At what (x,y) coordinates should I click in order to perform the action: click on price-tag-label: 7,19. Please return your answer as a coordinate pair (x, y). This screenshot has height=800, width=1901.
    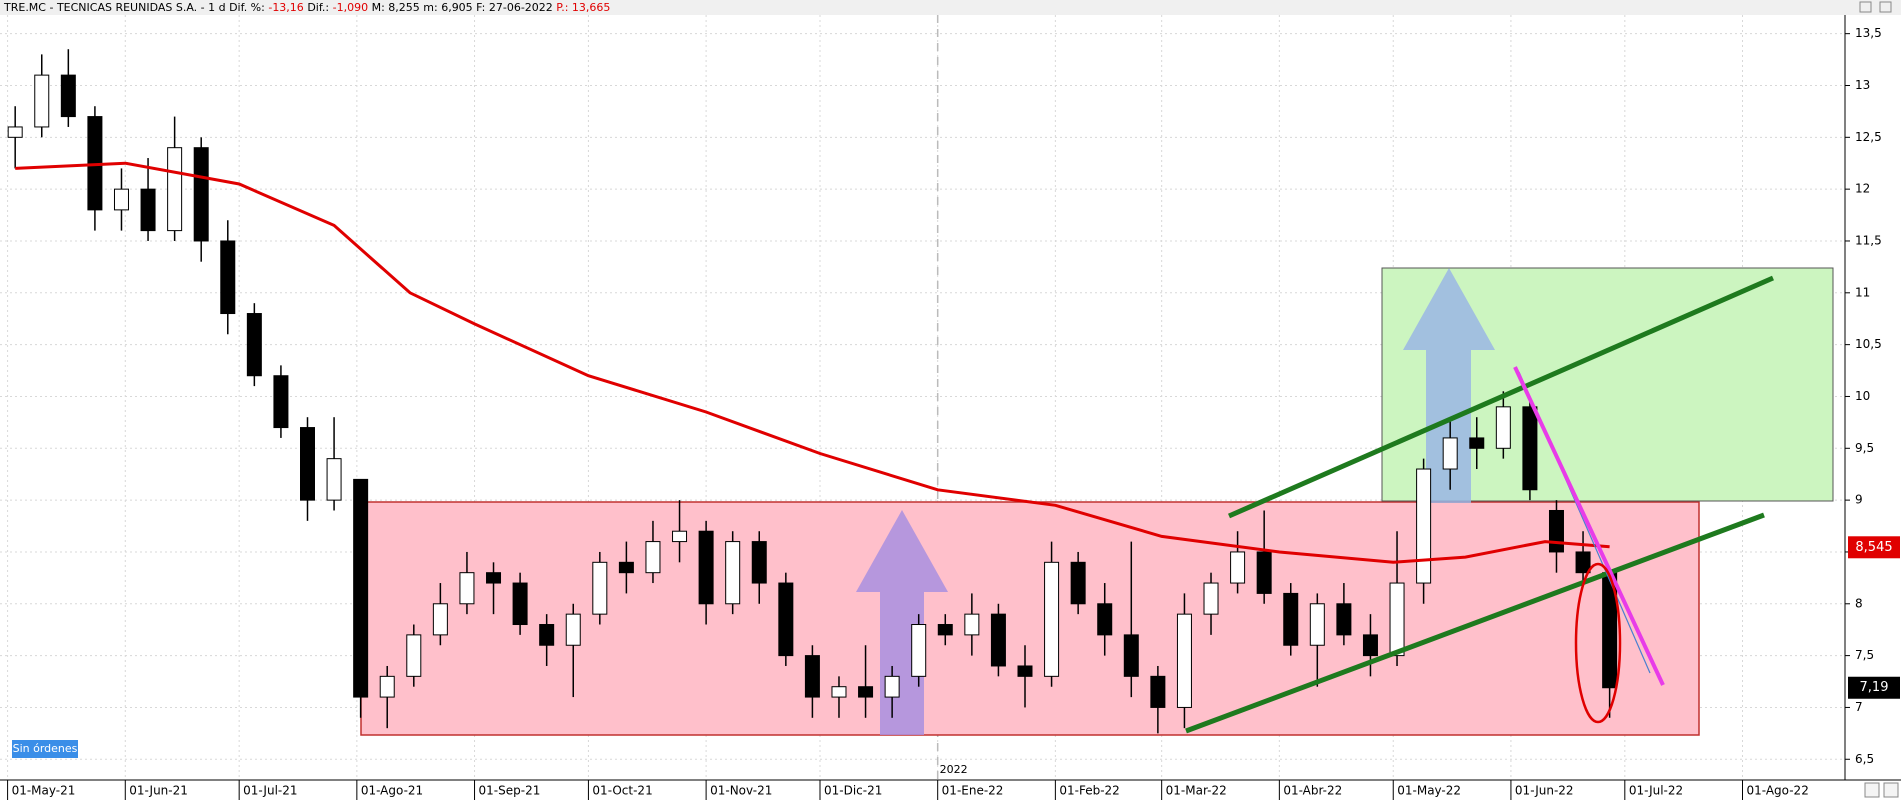
    Looking at the image, I should click on (1874, 687).